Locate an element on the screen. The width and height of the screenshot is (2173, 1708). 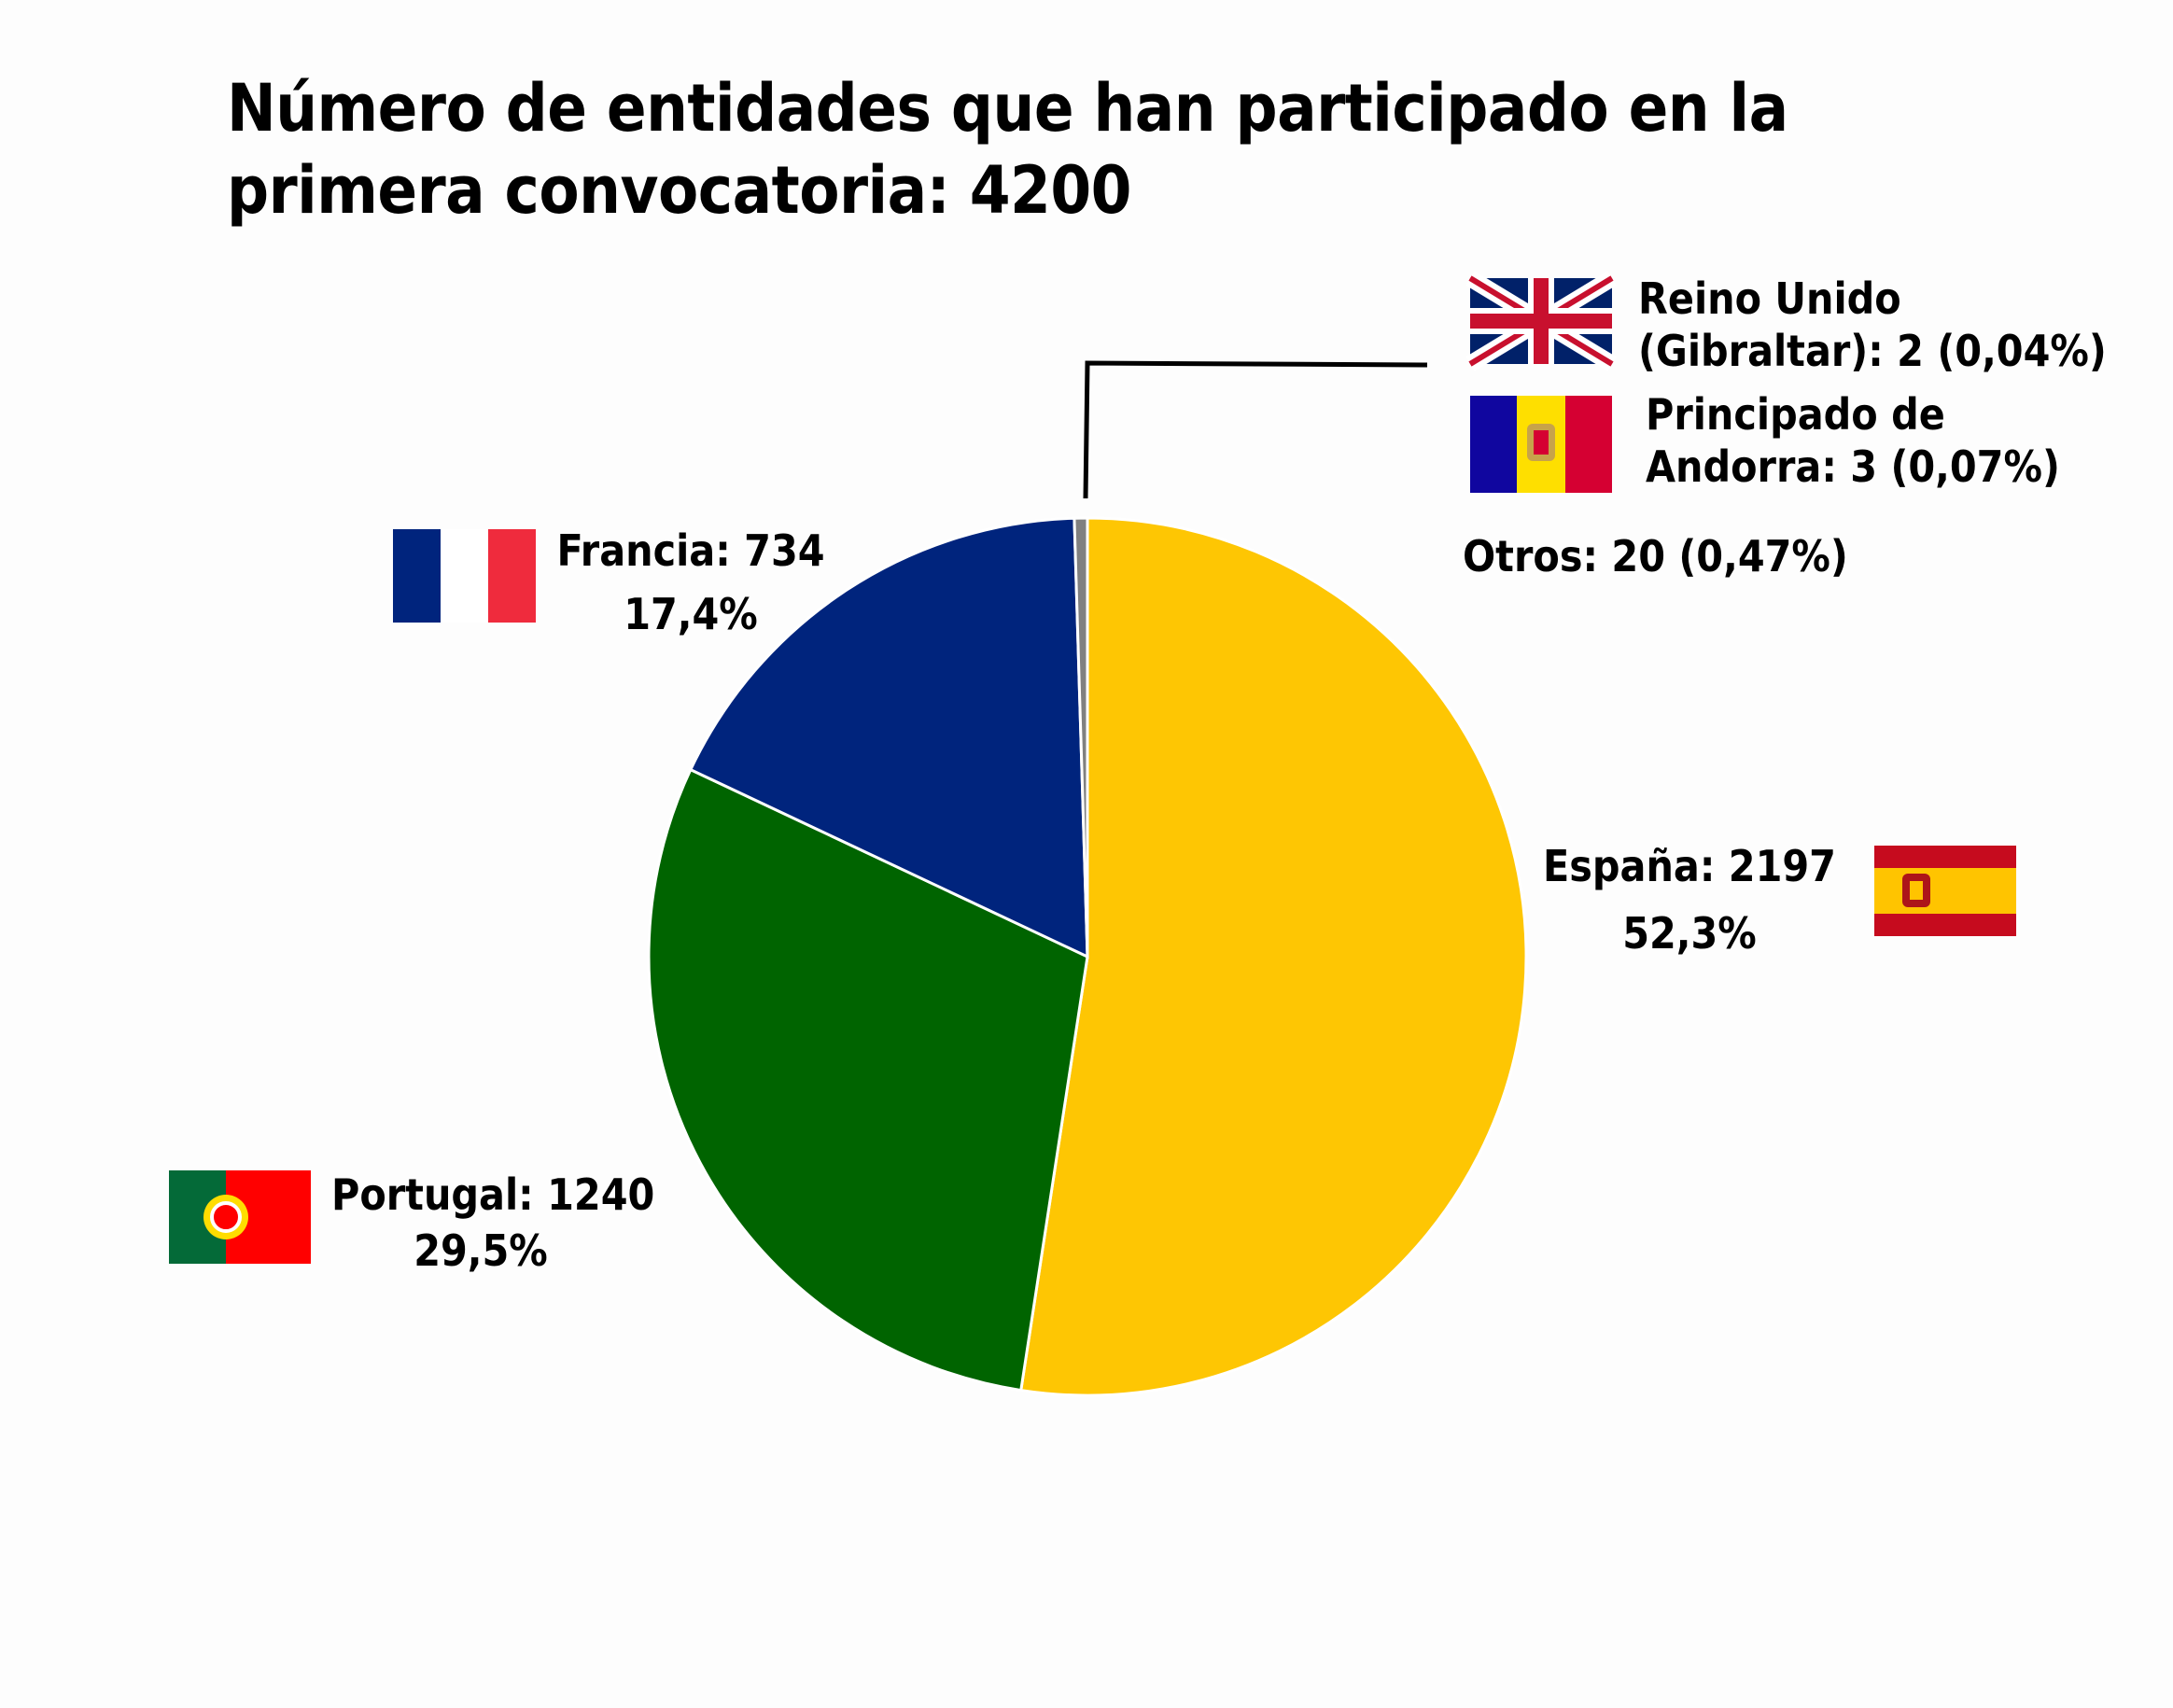
francia-percent-label: 17,4% is located at coordinates (691, 614).